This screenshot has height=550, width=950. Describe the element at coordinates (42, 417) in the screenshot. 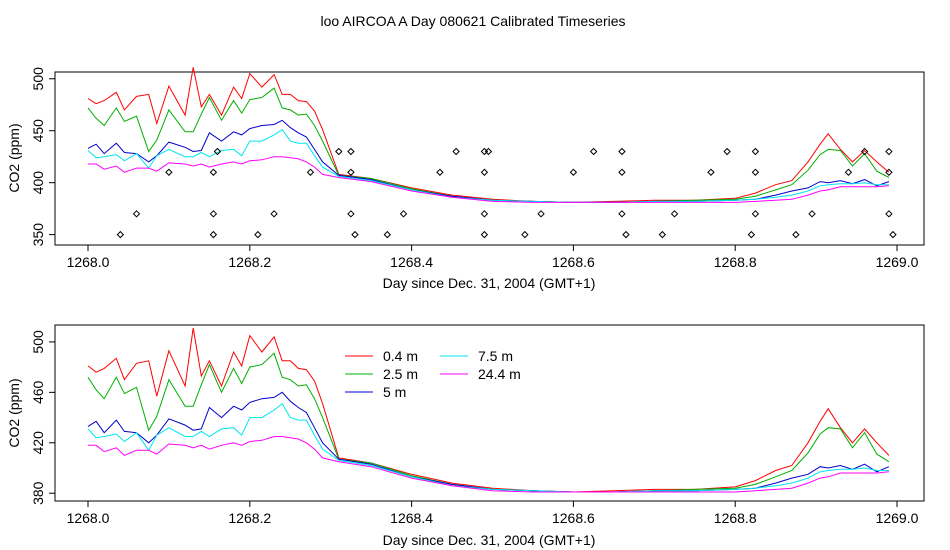

I see `bottom-y-axis: 380 420 460 500` at that location.